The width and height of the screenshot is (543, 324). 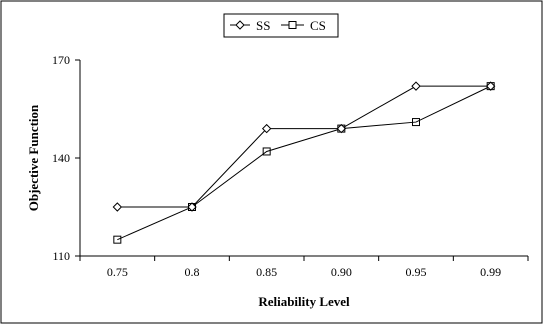 I want to click on x-axis-ticks: 0.75 0.8 0.85 0.90 0.95 0.99, so click(x=304, y=267).